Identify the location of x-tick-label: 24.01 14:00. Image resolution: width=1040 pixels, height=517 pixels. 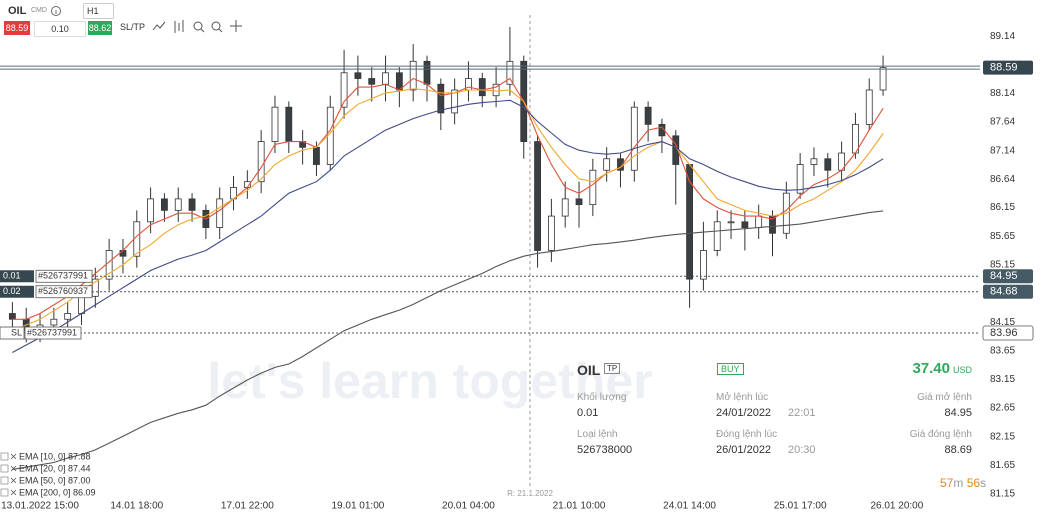
(689, 506).